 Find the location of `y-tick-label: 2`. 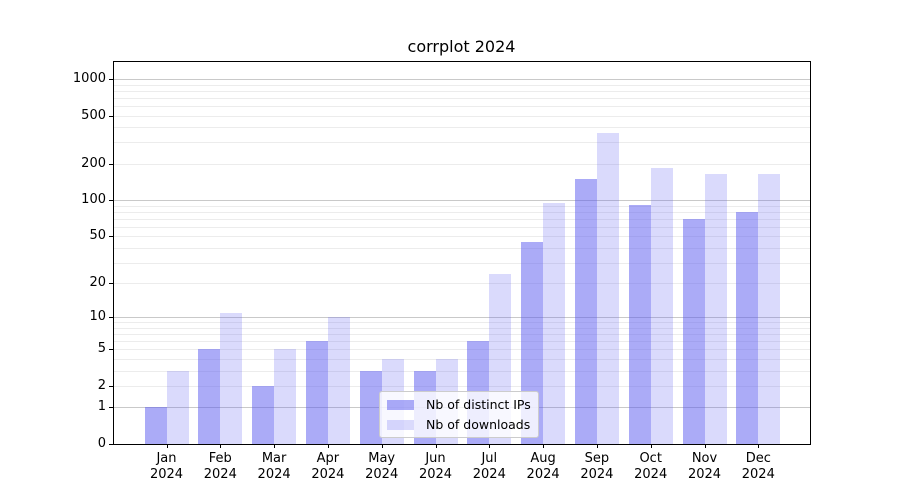

y-tick-label: 2 is located at coordinates (101, 386).